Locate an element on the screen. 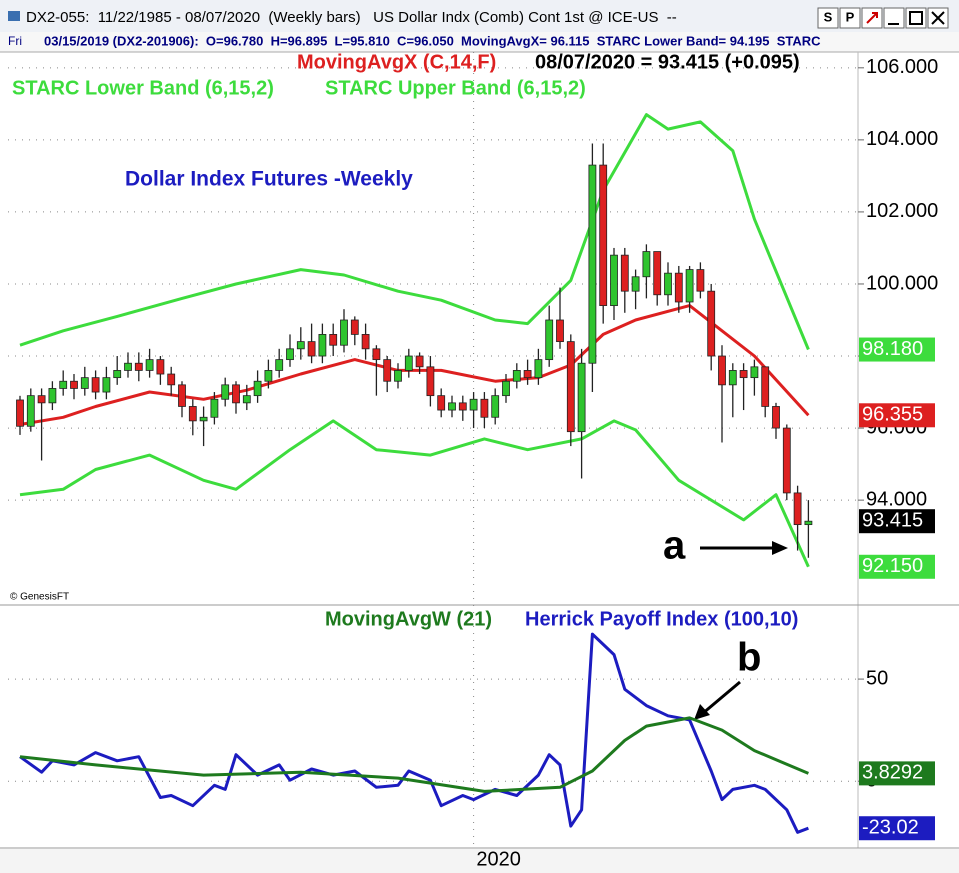 Image resolution: width=959 pixels, height=873 pixels. chart-title: Dollar Index Futures -Weekly is located at coordinates (269, 179).